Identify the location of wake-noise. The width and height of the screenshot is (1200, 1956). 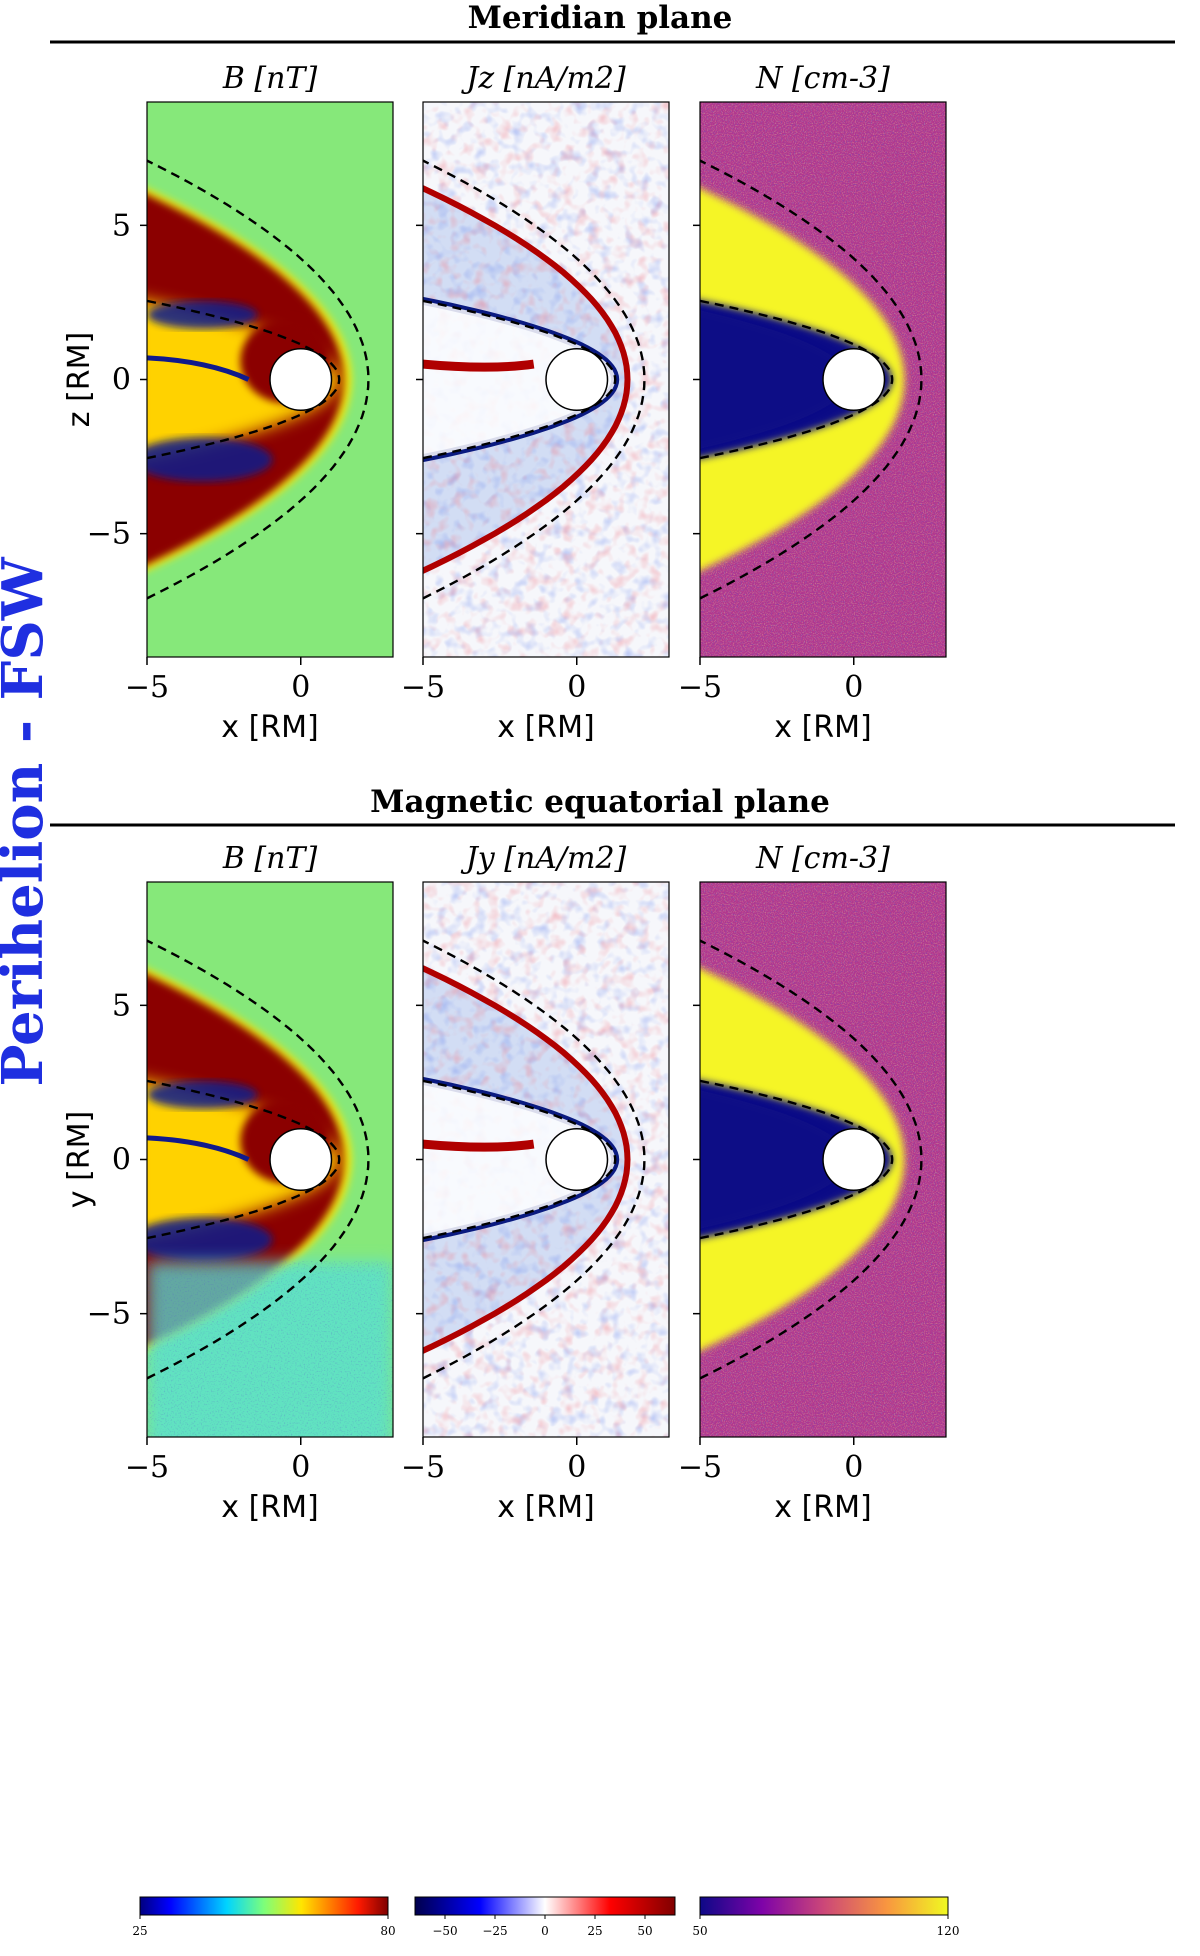
(270, 1349).